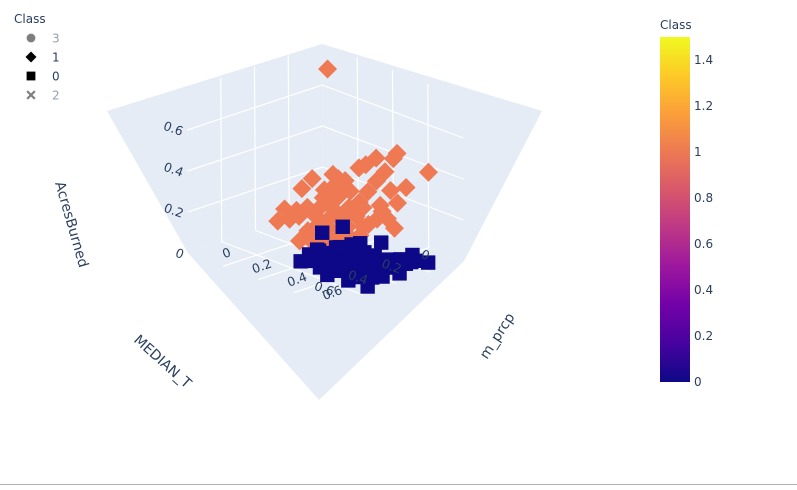 Image resolution: width=797 pixels, height=490 pixels. What do you see at coordinates (174, 128) in the screenshot?
I see `z-tick-label: 0.6` at bounding box center [174, 128].